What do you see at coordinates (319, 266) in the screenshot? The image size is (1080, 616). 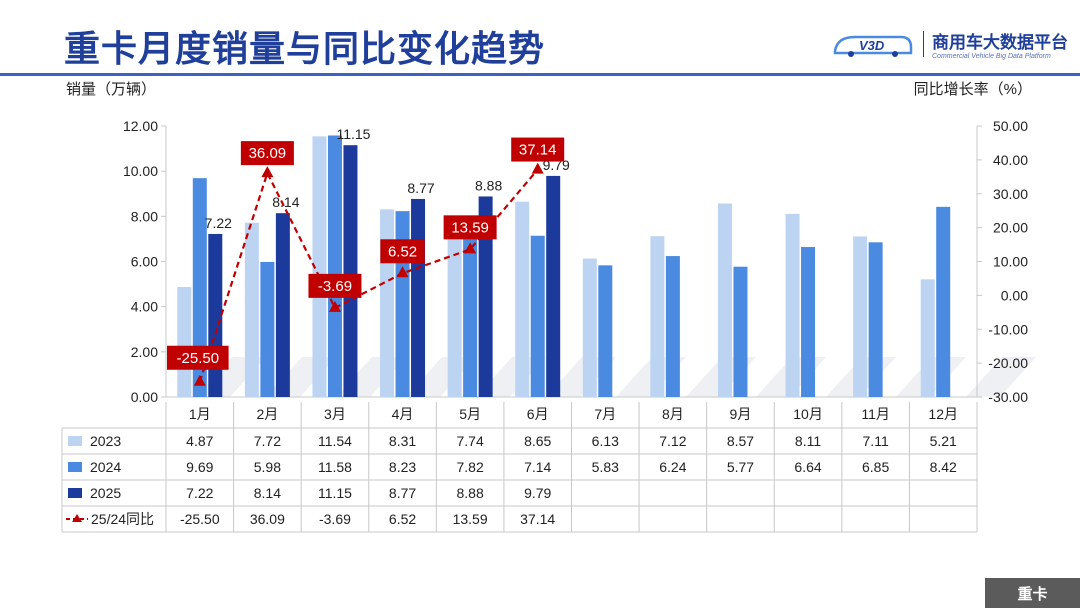 I see `bar-2023-3月` at bounding box center [319, 266].